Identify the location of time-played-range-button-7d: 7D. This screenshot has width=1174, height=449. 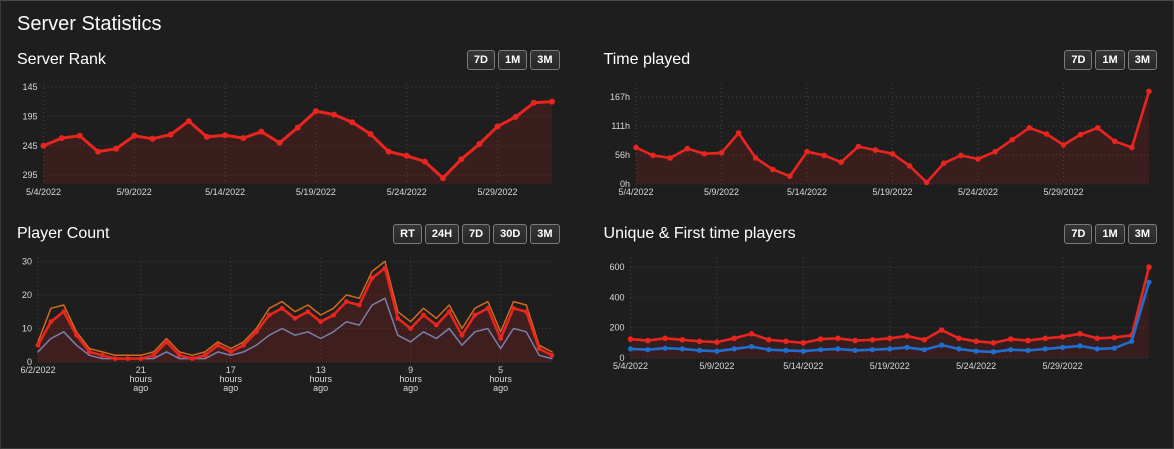
(1078, 60).